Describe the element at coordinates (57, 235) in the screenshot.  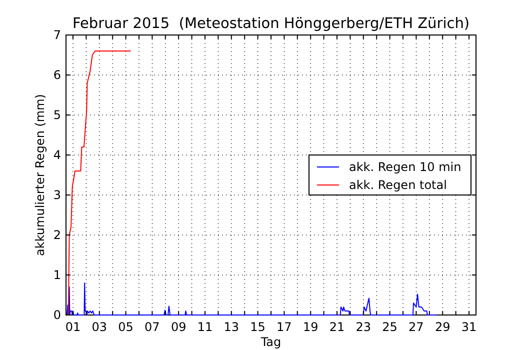
I see `y-tick-label: 2` at that location.